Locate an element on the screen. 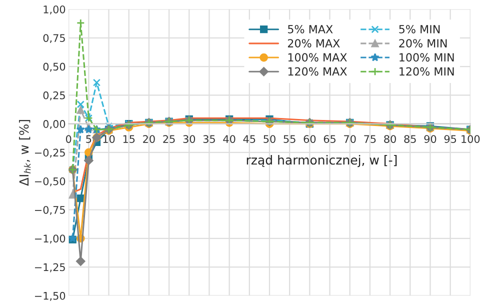 The image size is (490, 308). y-tick-label: 0,50 is located at coordinates (54, 67).